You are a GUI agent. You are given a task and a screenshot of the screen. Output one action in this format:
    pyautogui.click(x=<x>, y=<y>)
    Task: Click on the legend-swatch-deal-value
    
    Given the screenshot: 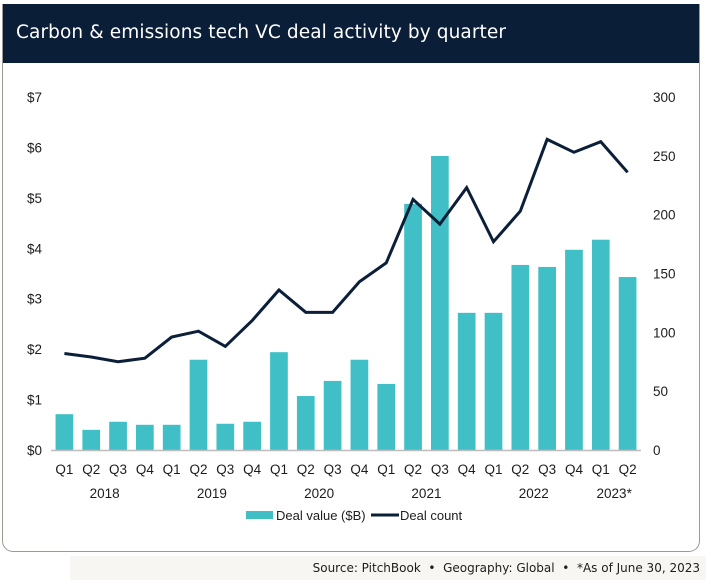 What is the action you would take?
    pyautogui.click(x=259, y=515)
    